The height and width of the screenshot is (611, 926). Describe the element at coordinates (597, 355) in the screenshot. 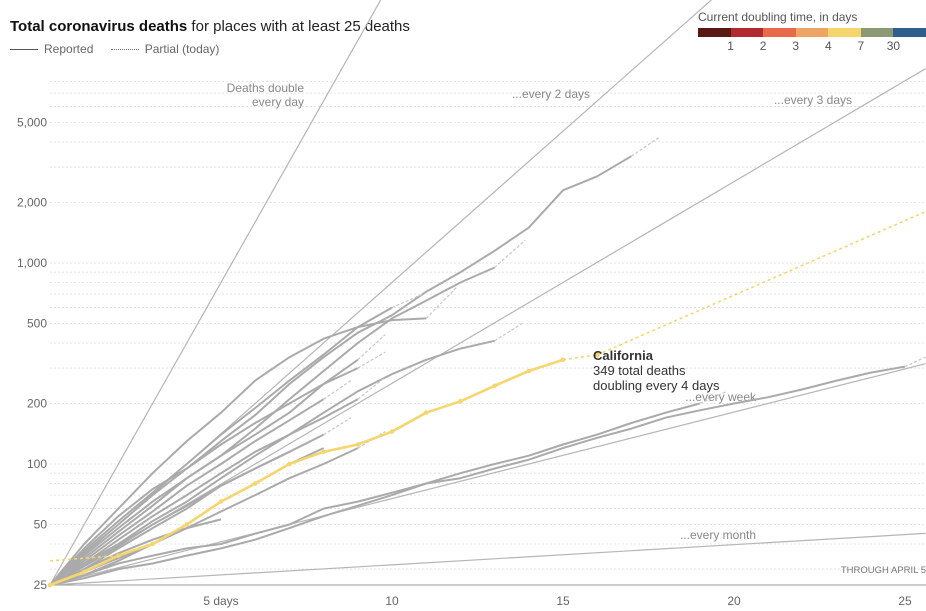

I see `highlight-end-point` at that location.